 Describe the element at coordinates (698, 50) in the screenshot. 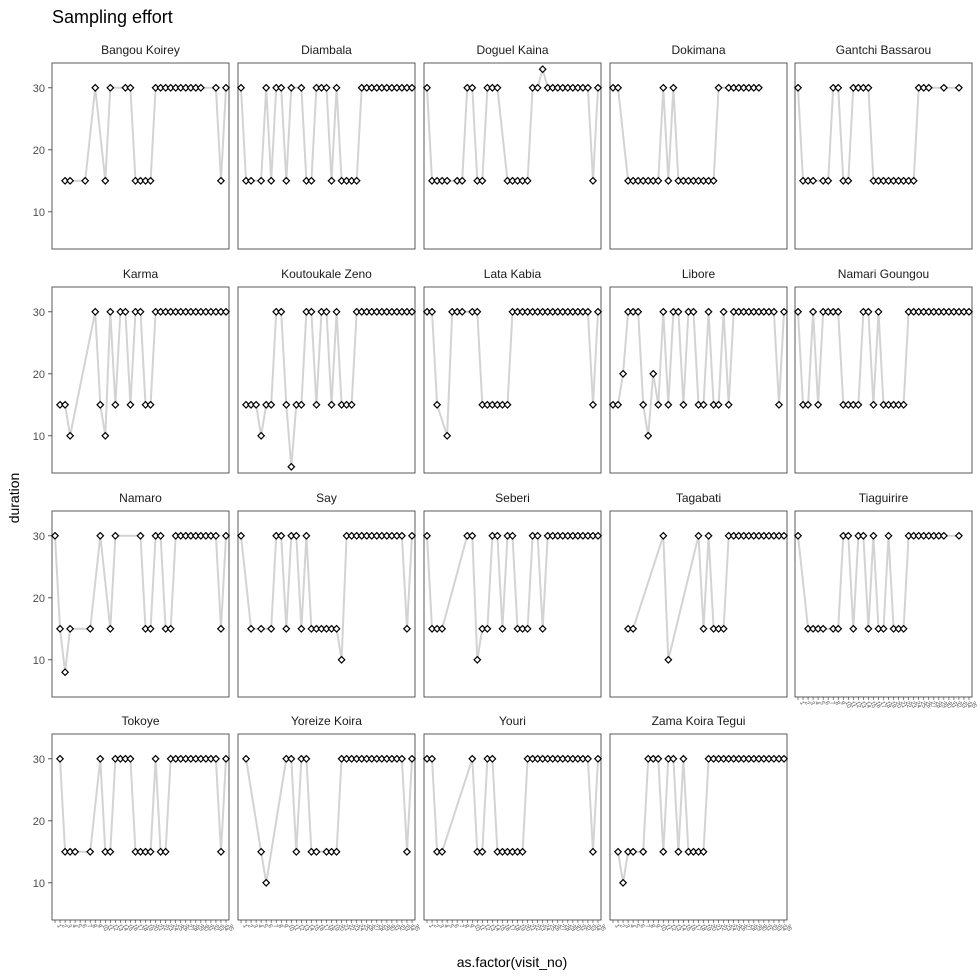

I see `facet-strip-label: Dokimana` at that location.